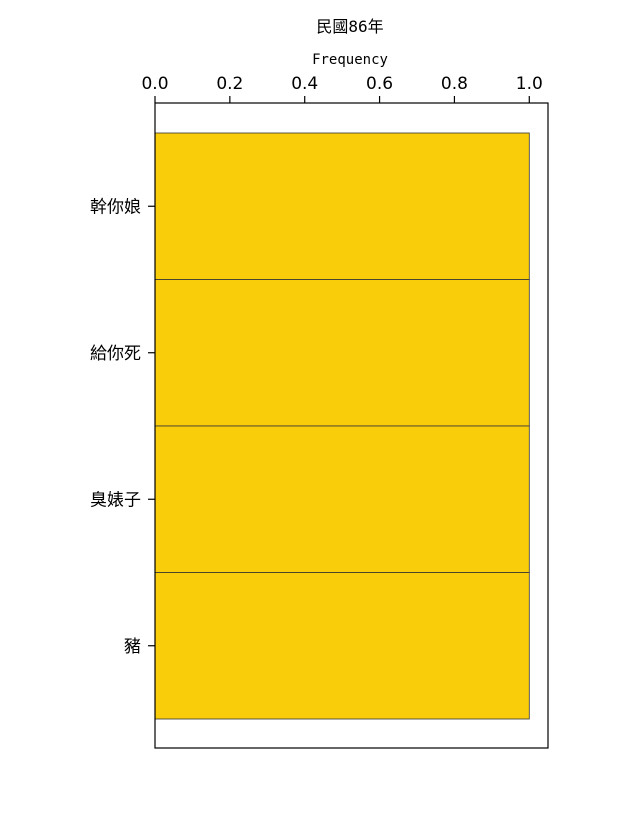  I want to click on chart-title: 民國86年, so click(349, 26).